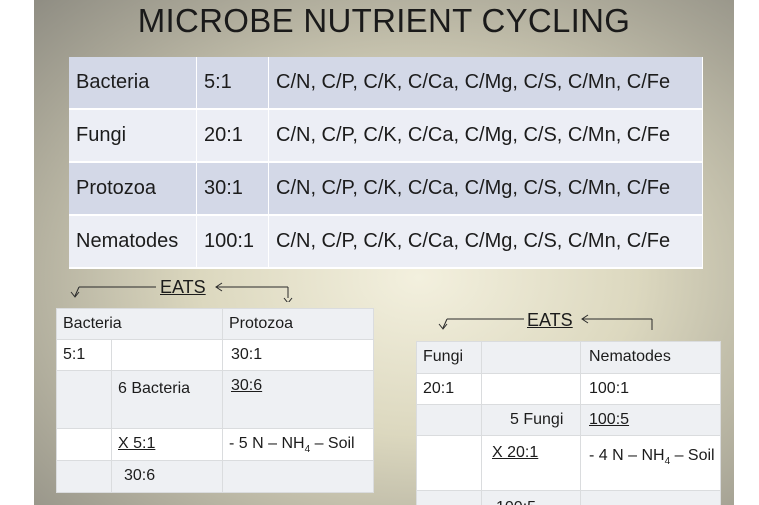 This screenshot has height=505, width=759. Describe the element at coordinates (298, 399) in the screenshot. I see `ratio-cell: 30:6` at that location.